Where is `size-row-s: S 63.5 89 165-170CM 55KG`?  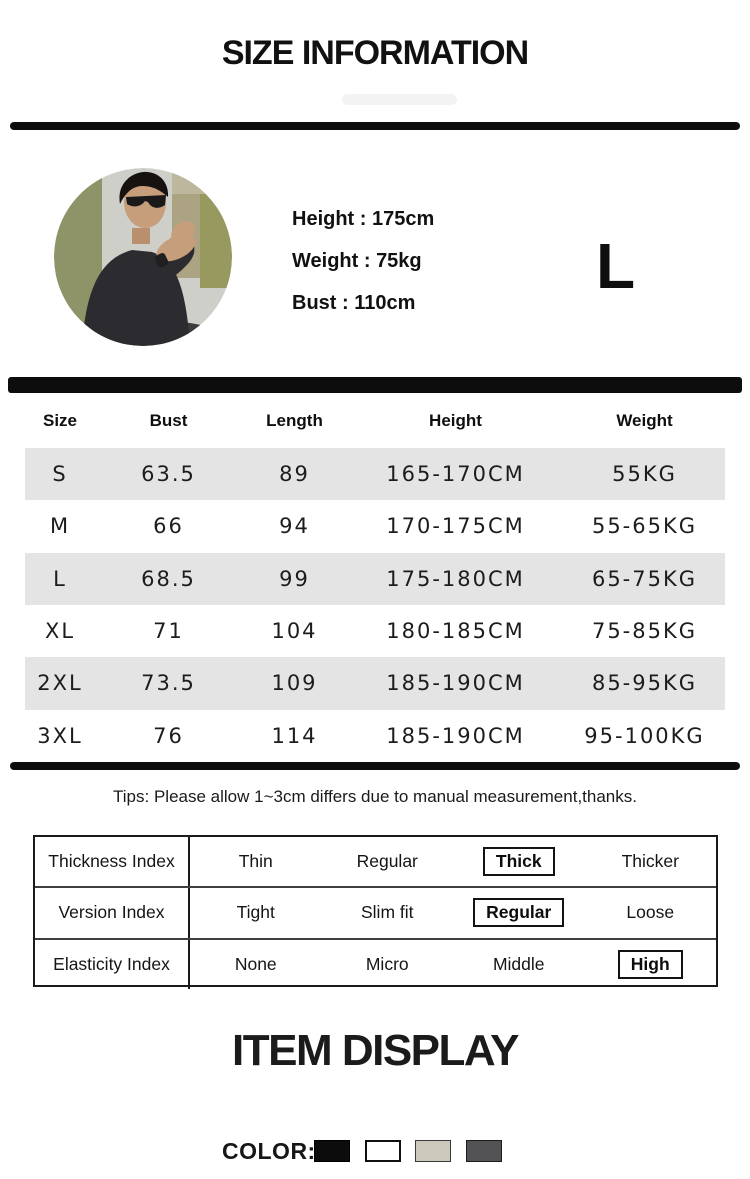 size-row-s: S 63.5 89 165-170CM 55KG is located at coordinates (375, 474).